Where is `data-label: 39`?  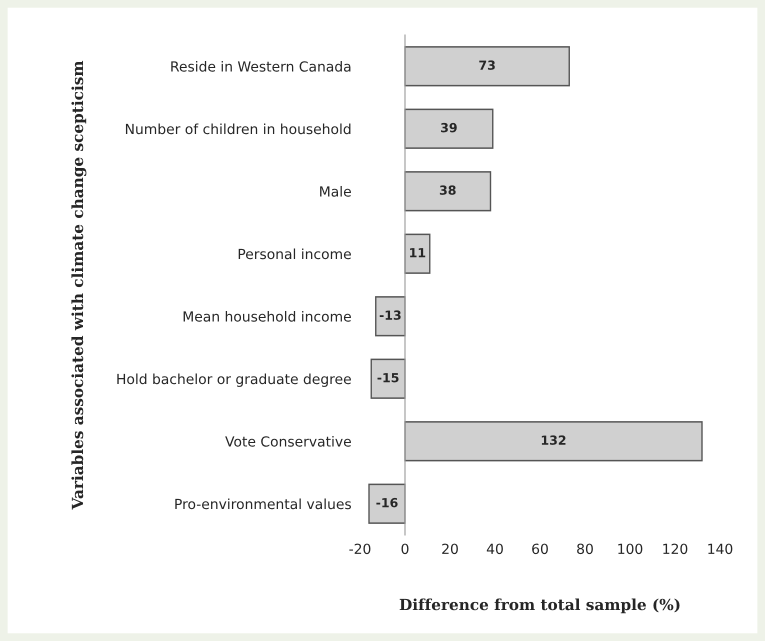 data-label: 39 is located at coordinates (449, 127).